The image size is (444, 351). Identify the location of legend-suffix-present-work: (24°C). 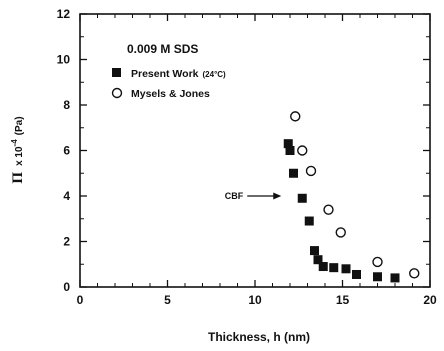
(215, 74).